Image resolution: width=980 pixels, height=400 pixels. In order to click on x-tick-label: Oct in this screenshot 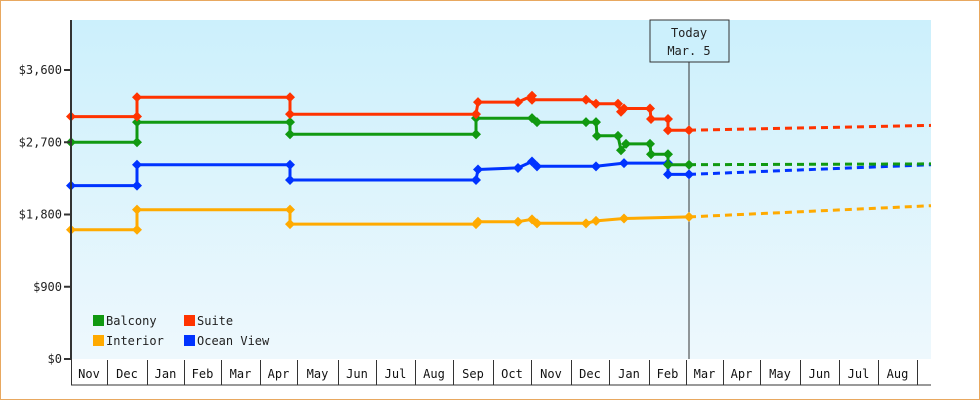, I will do `click(512, 374)`.